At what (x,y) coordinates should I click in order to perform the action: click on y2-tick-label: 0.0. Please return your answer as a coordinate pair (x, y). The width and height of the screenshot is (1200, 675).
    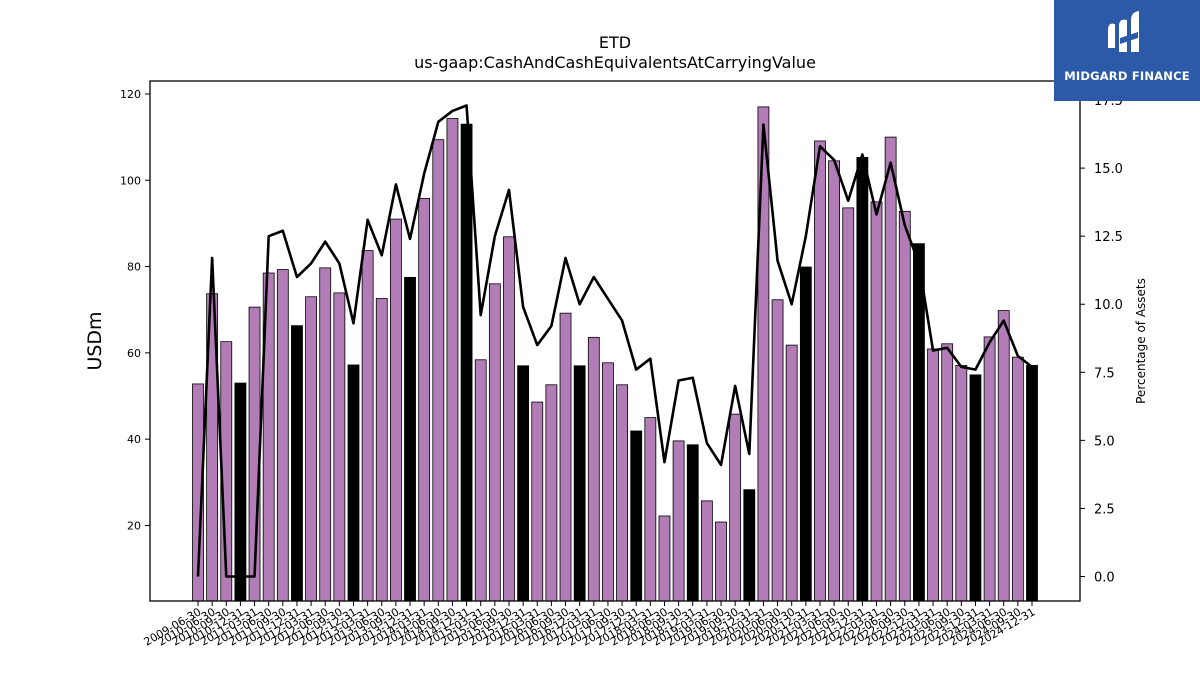
    Looking at the image, I should click on (1104, 577).